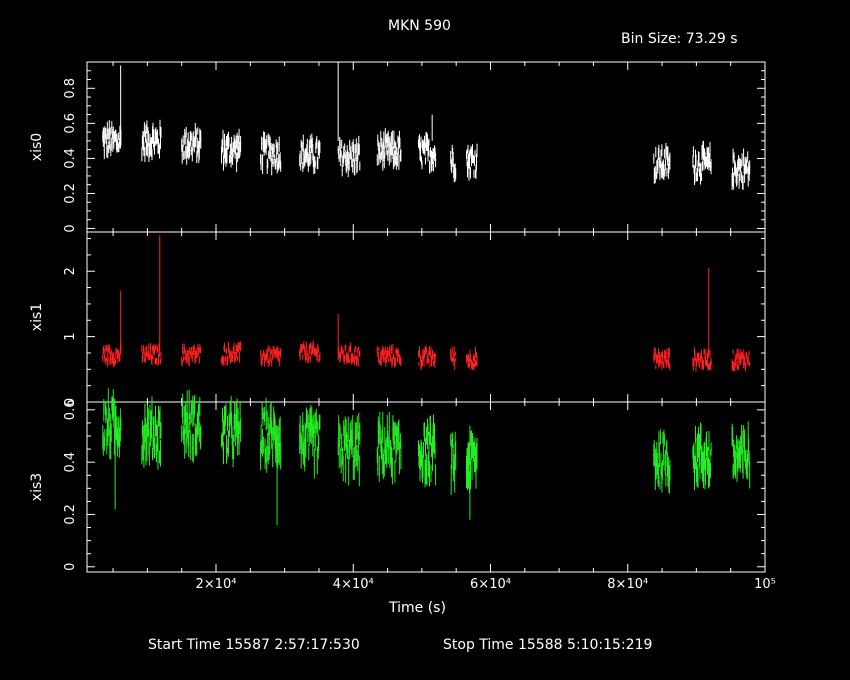  What do you see at coordinates (679, 39) in the screenshot?
I see `bin-size-label: Bin Size: 73.29 s` at bounding box center [679, 39].